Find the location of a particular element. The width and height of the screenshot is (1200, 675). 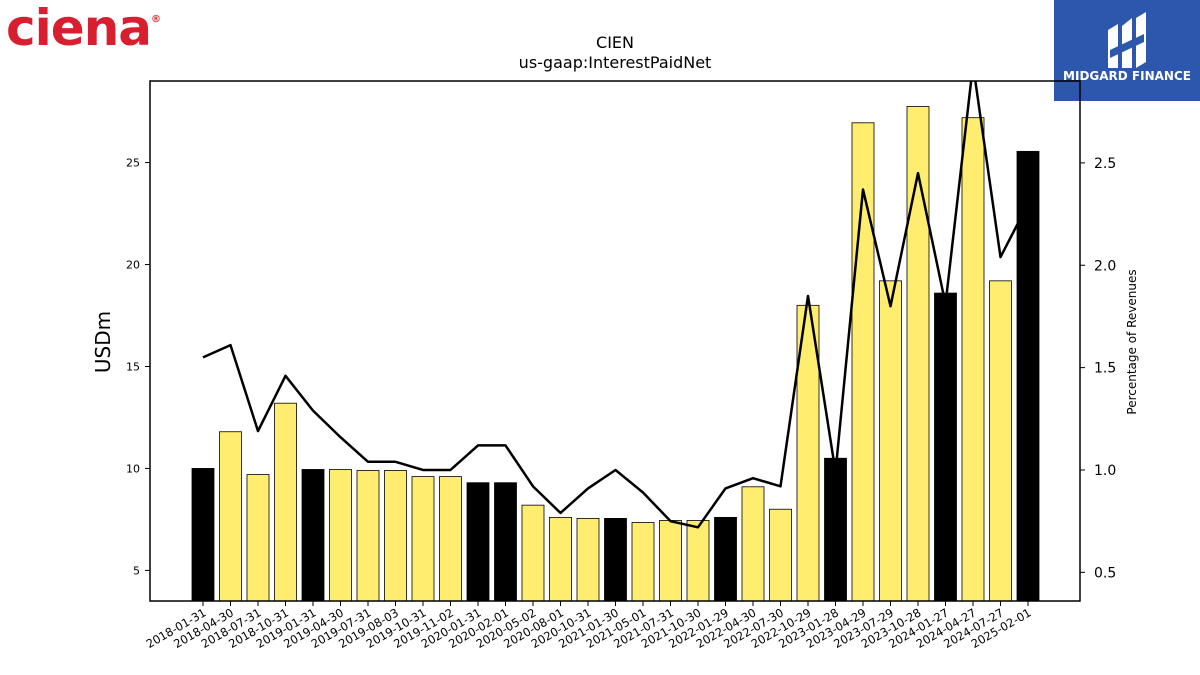

midgard-brand-text: MIDGARD FINANCE is located at coordinates (1127, 76).